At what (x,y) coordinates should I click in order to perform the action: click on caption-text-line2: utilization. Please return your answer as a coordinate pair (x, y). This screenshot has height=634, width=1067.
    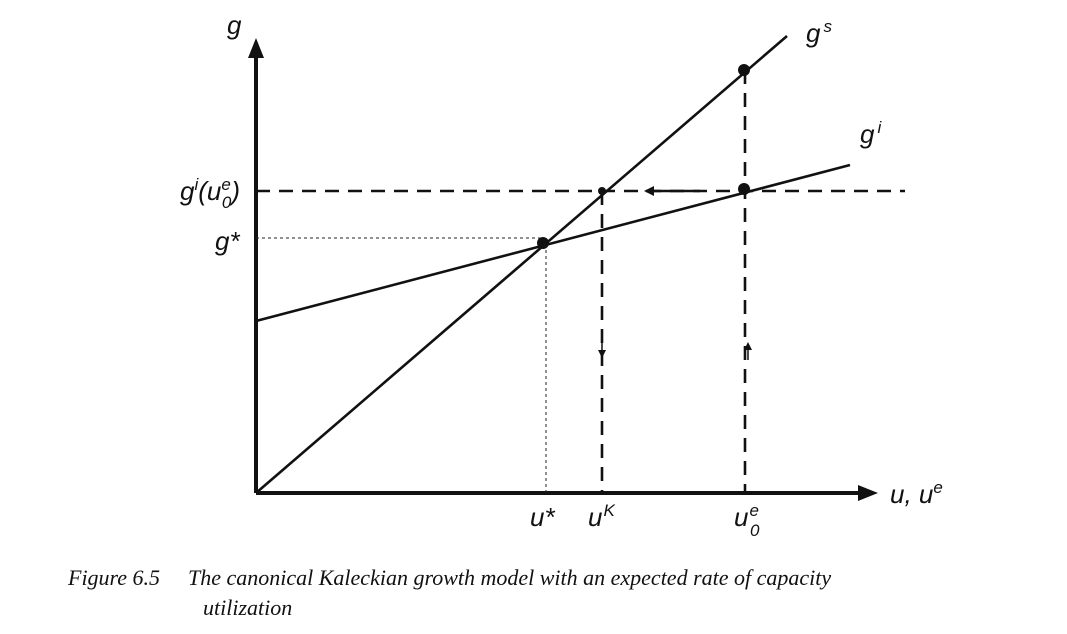
    Looking at the image, I should click on (248, 607).